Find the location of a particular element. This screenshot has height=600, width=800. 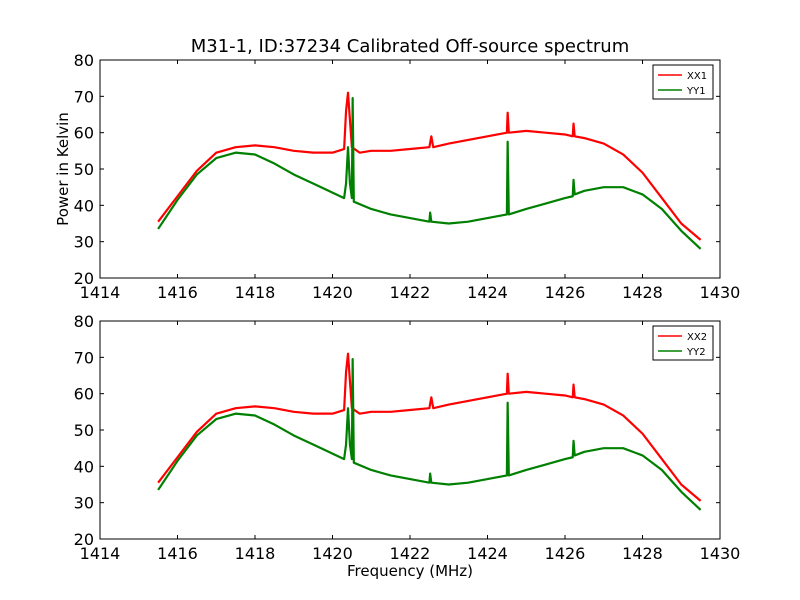

legend-label-yy1: YY1 is located at coordinates (696, 91).